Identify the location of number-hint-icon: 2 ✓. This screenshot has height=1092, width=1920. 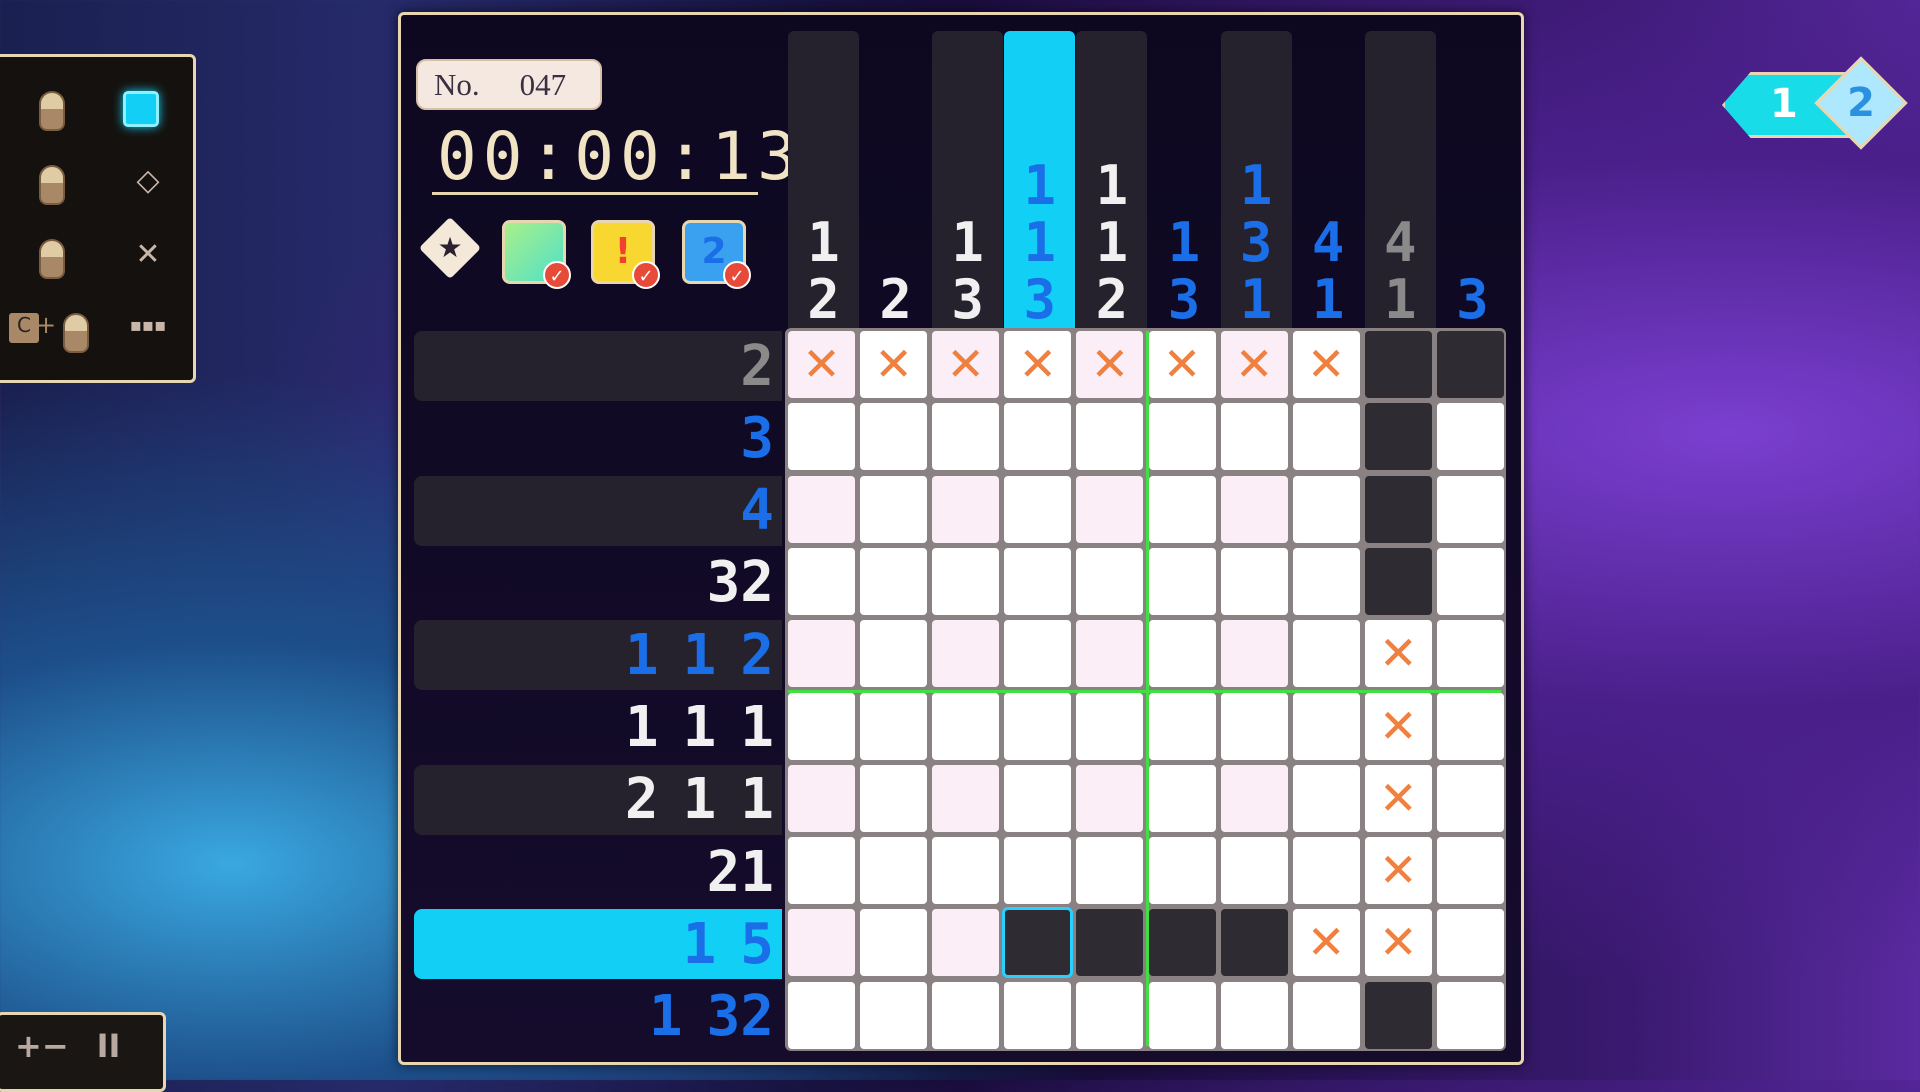
(716, 254).